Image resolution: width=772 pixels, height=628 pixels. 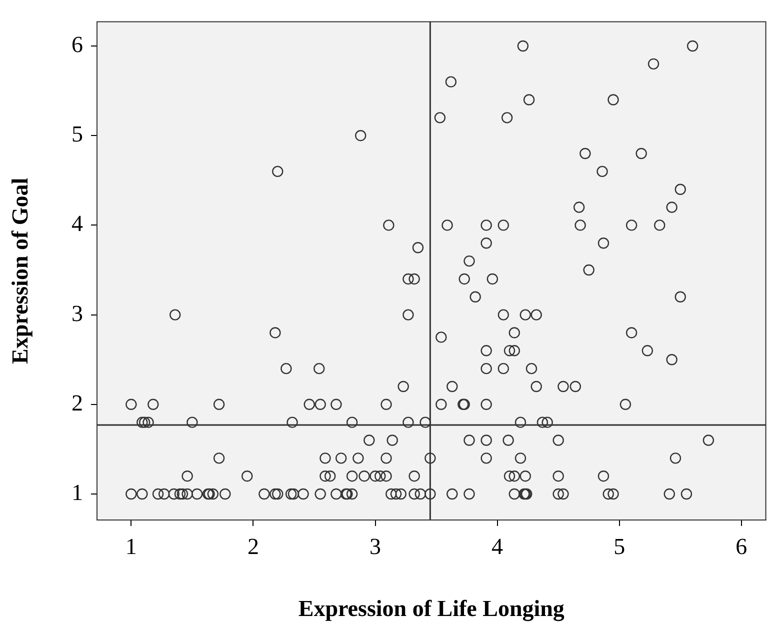 I want to click on x-tick-label: 4, so click(x=498, y=546).